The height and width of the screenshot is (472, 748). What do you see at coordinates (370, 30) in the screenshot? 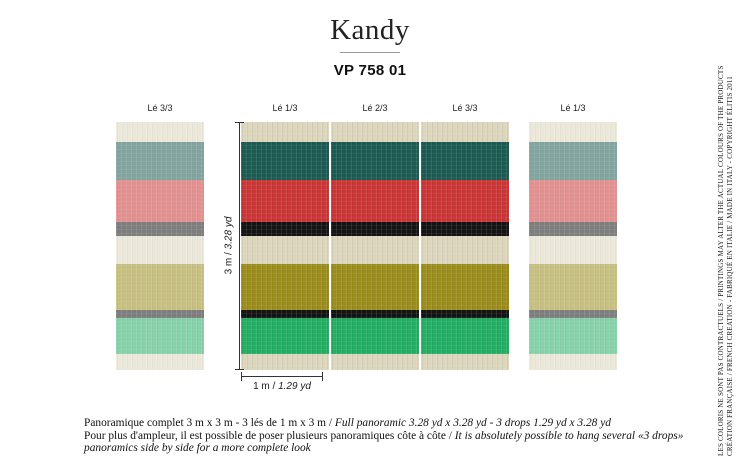
I see `collection-title: Kandy` at bounding box center [370, 30].